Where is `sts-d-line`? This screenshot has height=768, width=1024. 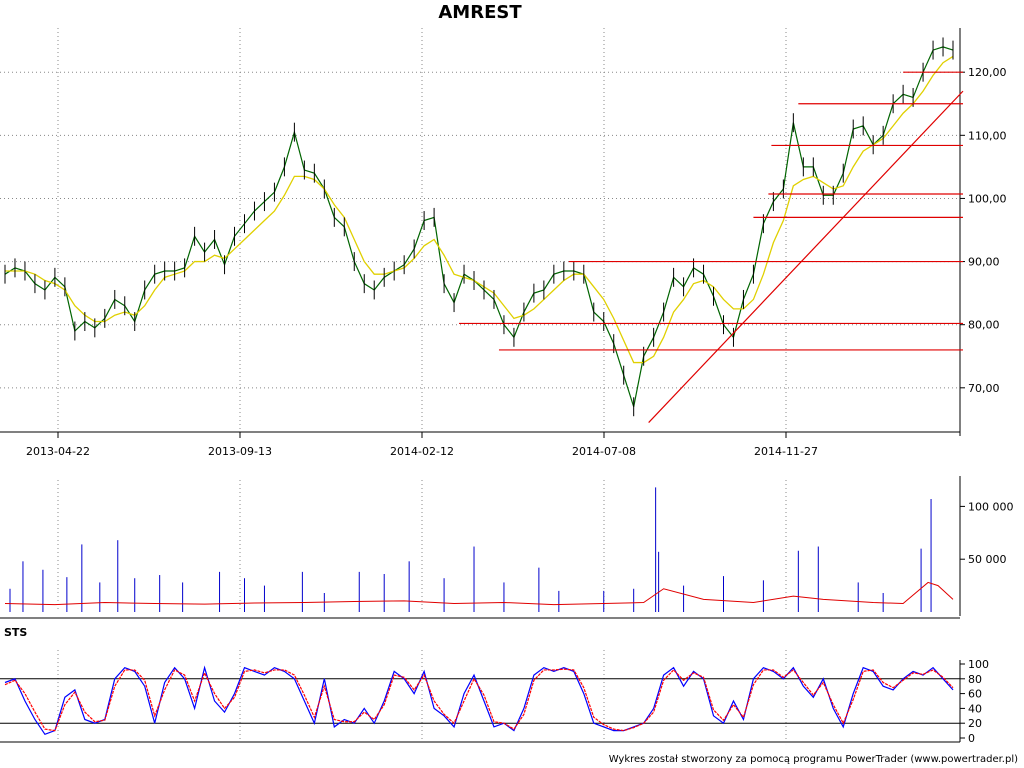 sts-d-line is located at coordinates (479, 700).